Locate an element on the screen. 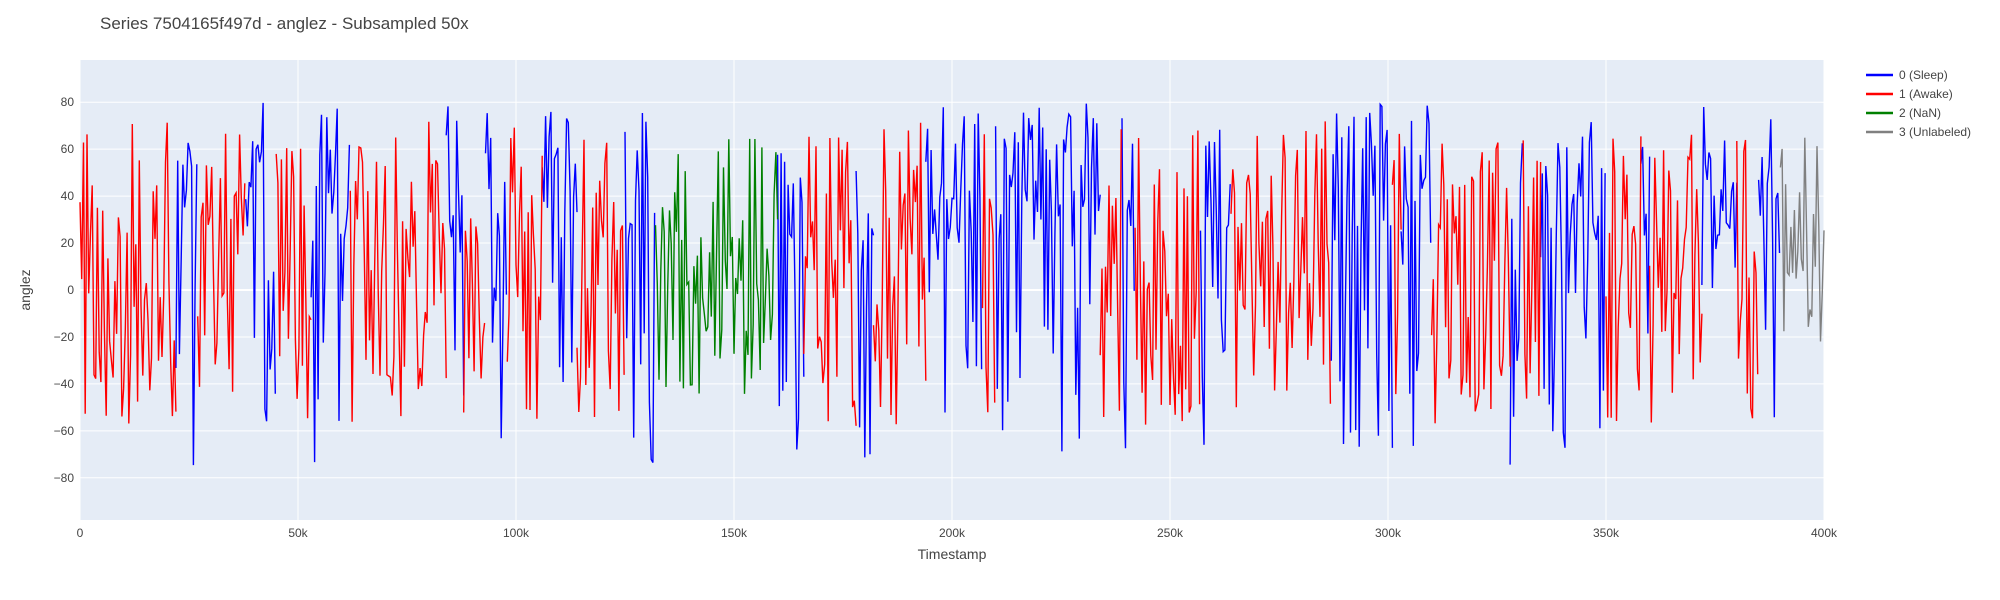 The height and width of the screenshot is (600, 2000). y-tick-label: 0 is located at coordinates (70, 290).